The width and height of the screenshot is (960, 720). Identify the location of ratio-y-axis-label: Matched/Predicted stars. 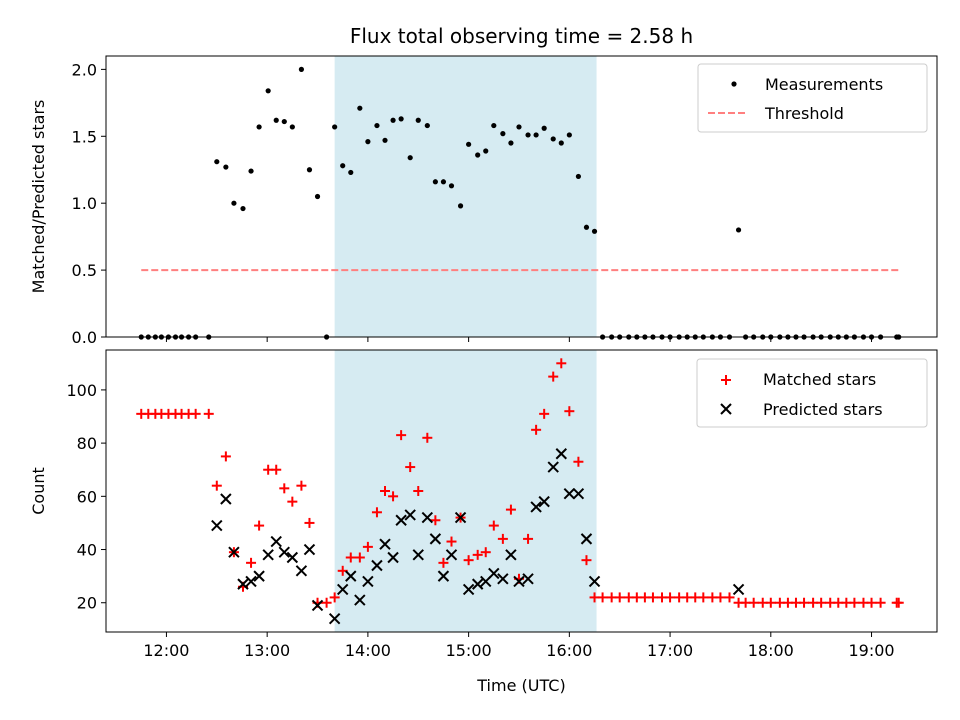
(38, 197).